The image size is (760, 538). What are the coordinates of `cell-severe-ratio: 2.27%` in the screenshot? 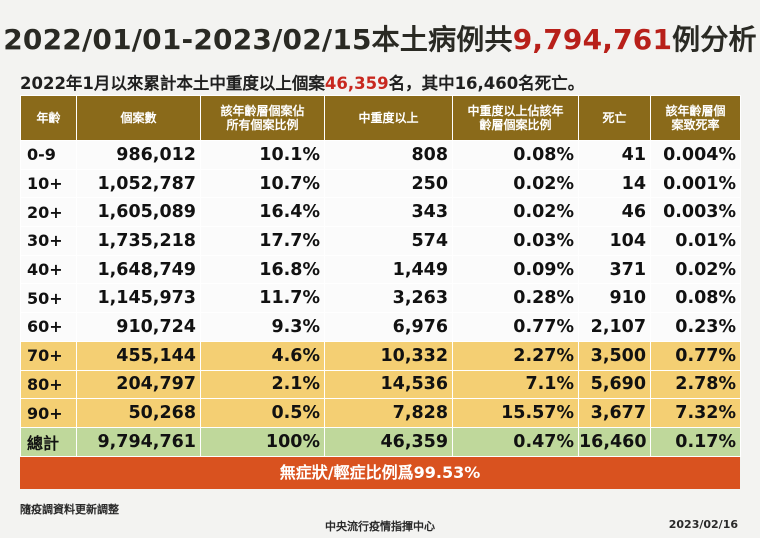 It's located at (515, 355).